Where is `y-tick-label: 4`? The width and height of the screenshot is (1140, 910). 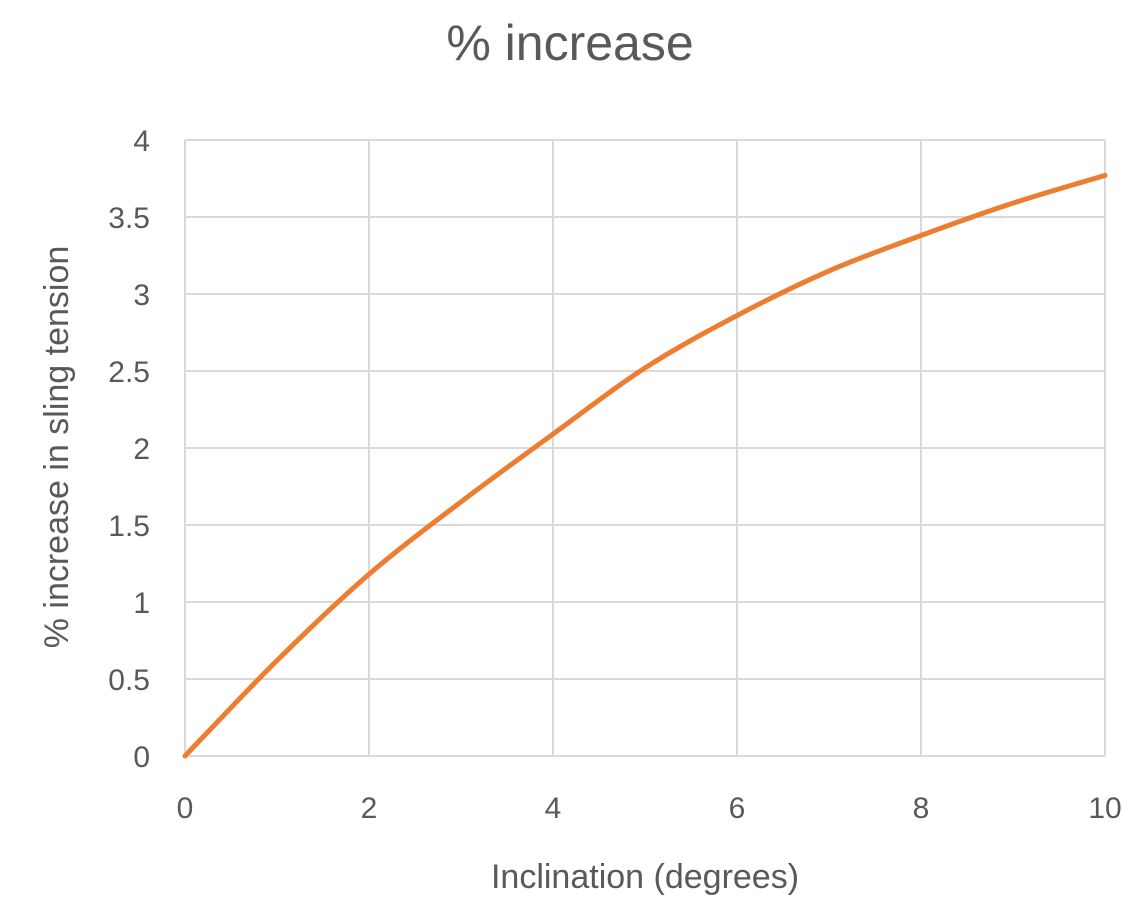
y-tick-label: 4 is located at coordinates (141, 141).